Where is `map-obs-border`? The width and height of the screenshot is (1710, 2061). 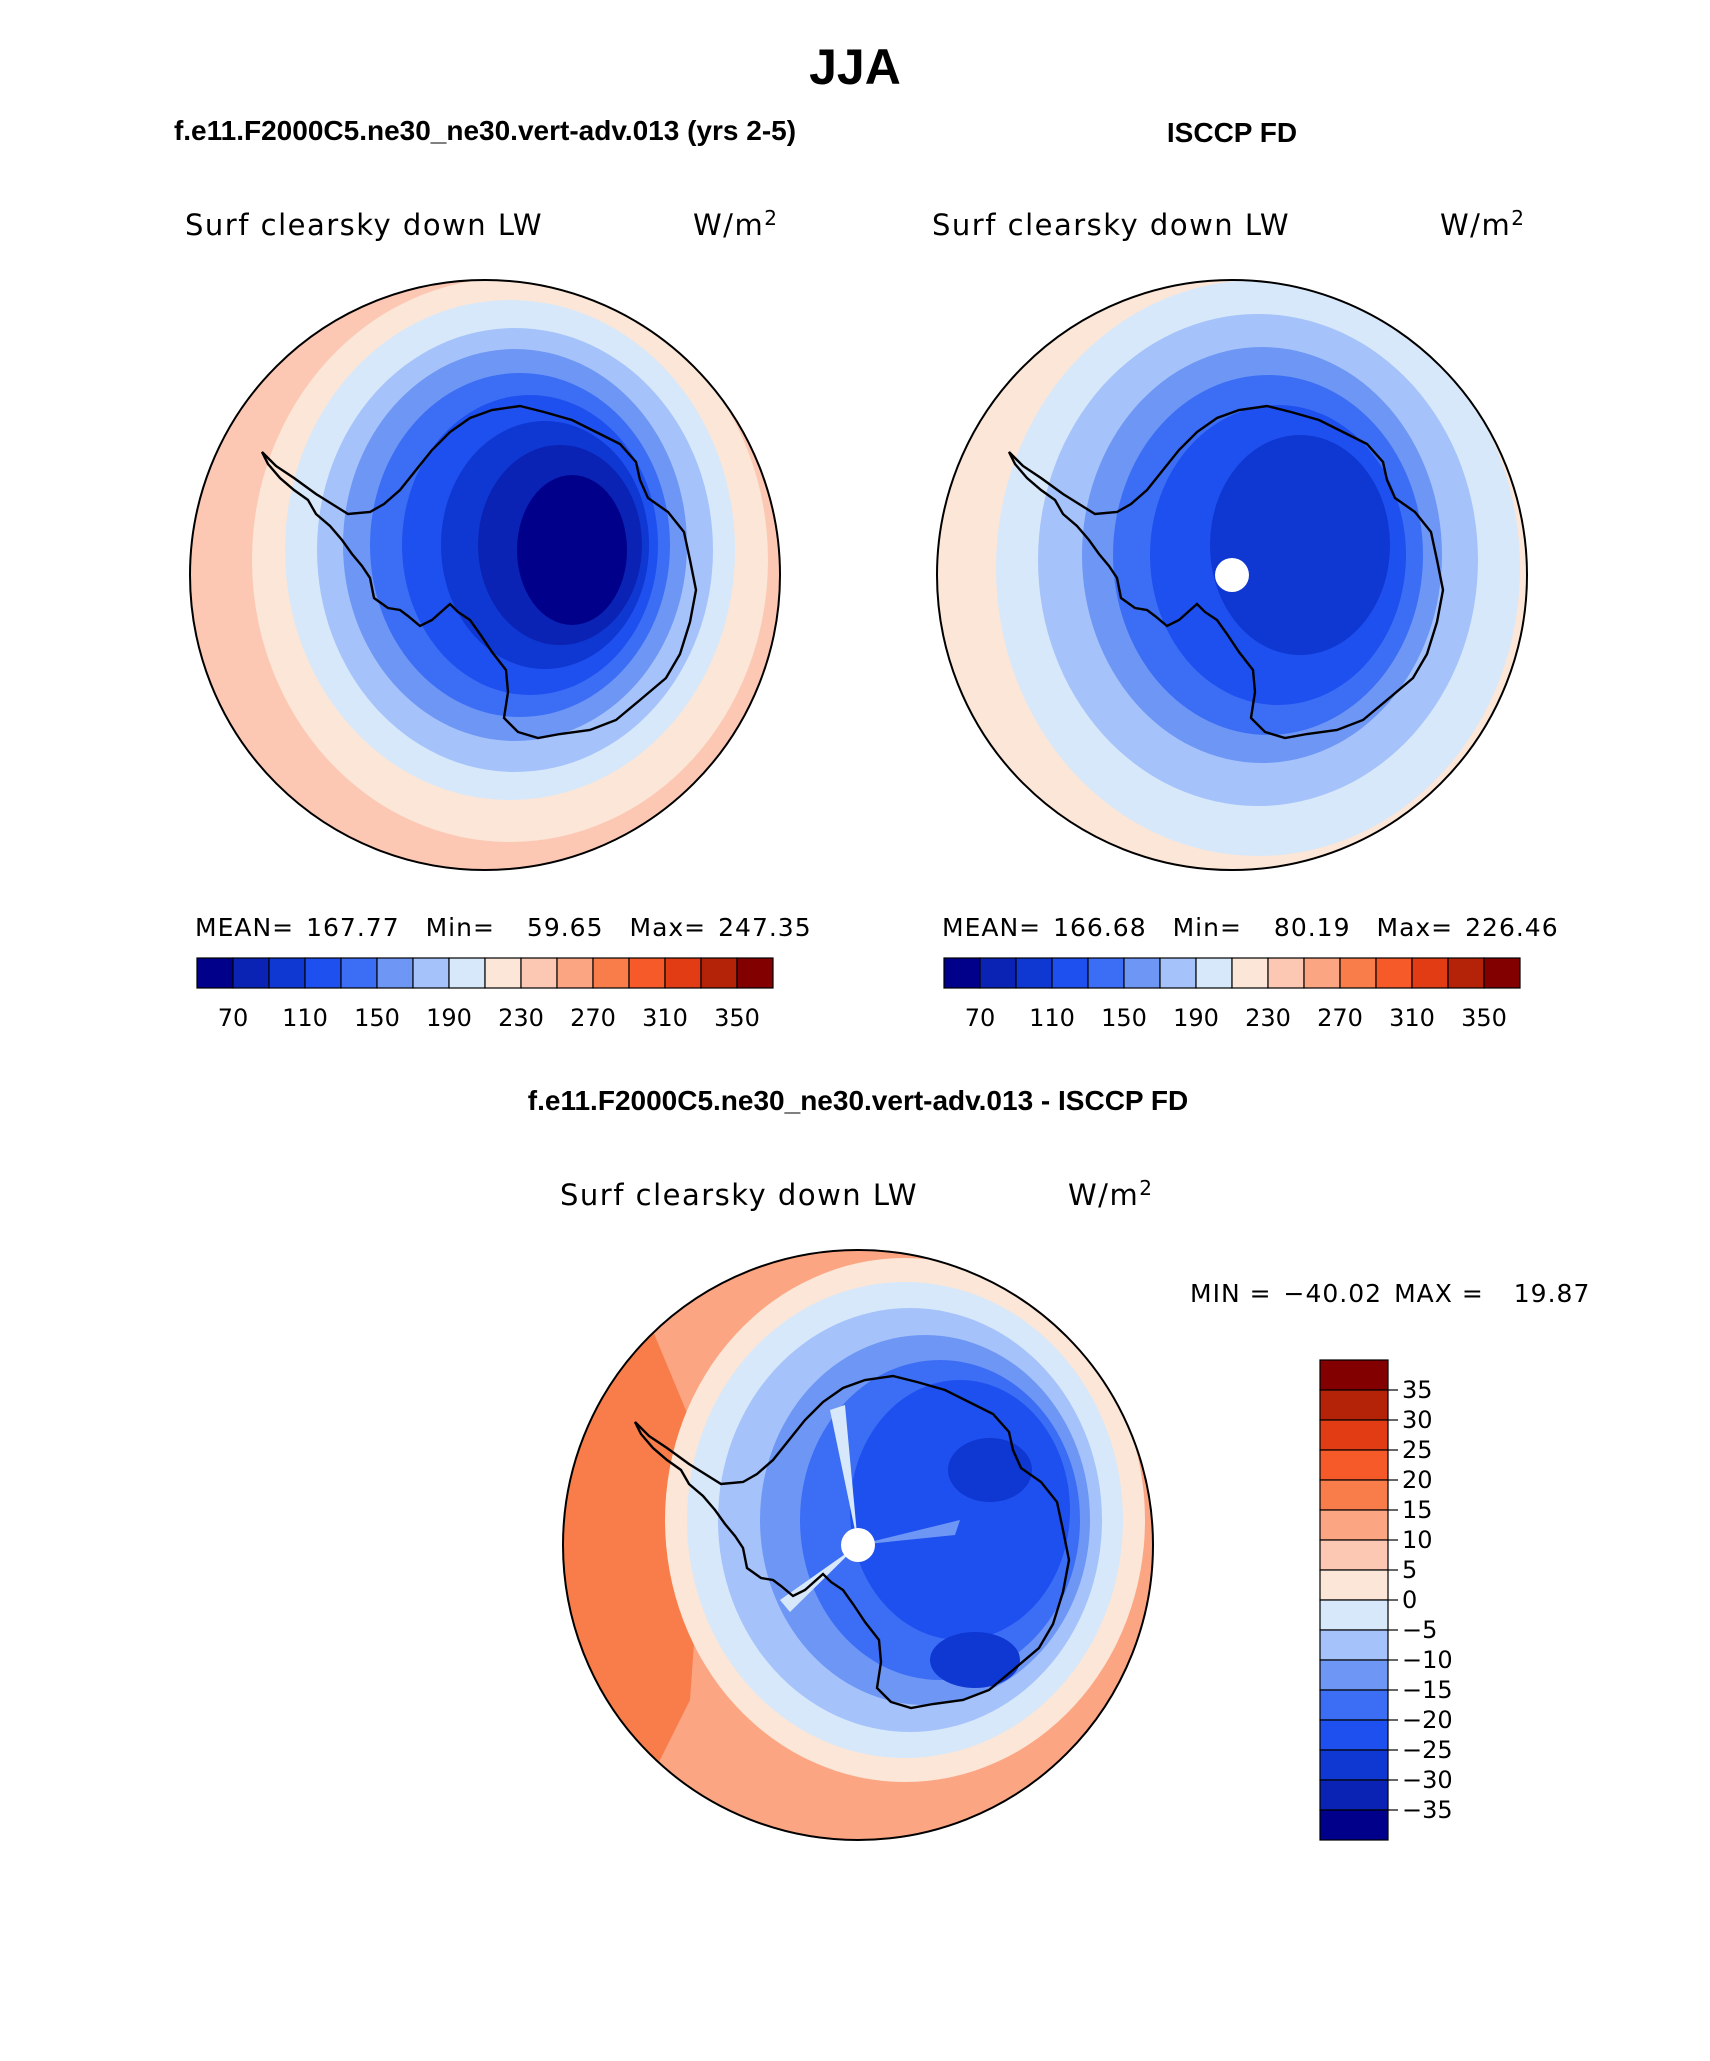
map-obs-border is located at coordinates (1232, 575).